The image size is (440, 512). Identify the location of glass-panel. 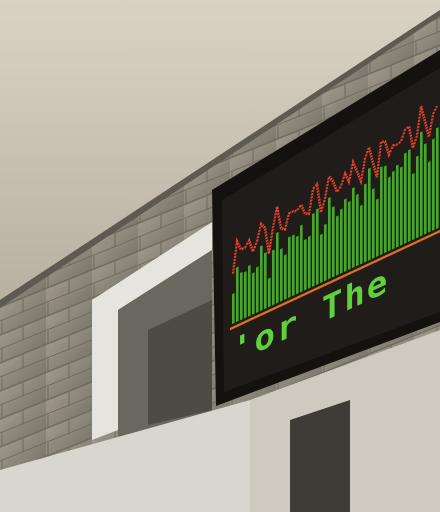
(125, 456).